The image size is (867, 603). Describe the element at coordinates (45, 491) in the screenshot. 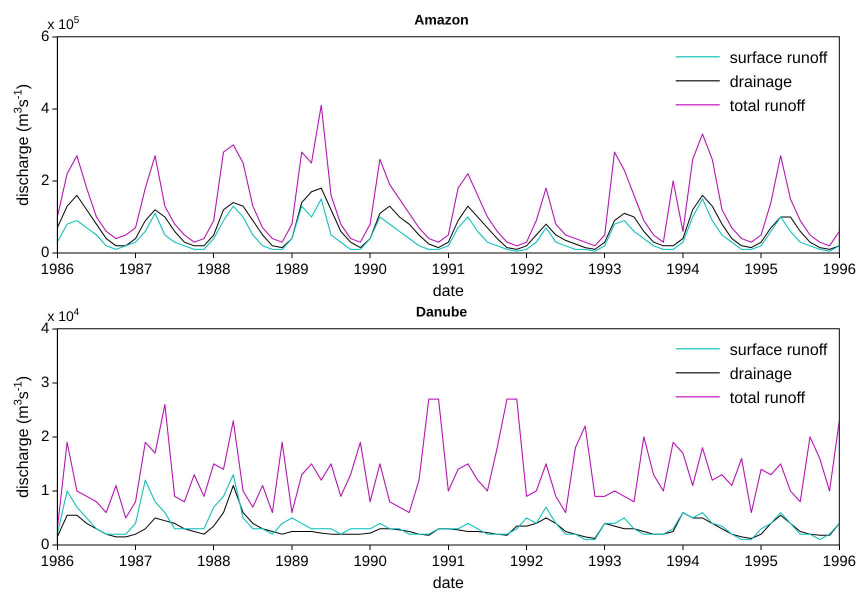

I see `y-tick-label: 1` at that location.